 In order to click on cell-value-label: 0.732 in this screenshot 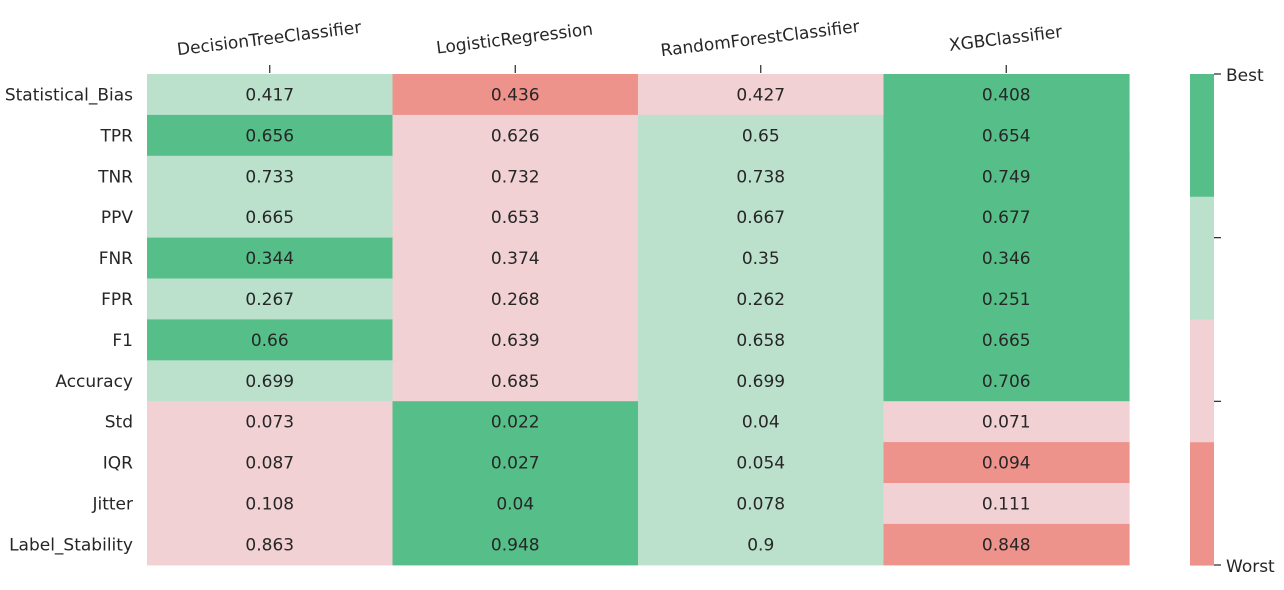, I will do `click(515, 177)`.